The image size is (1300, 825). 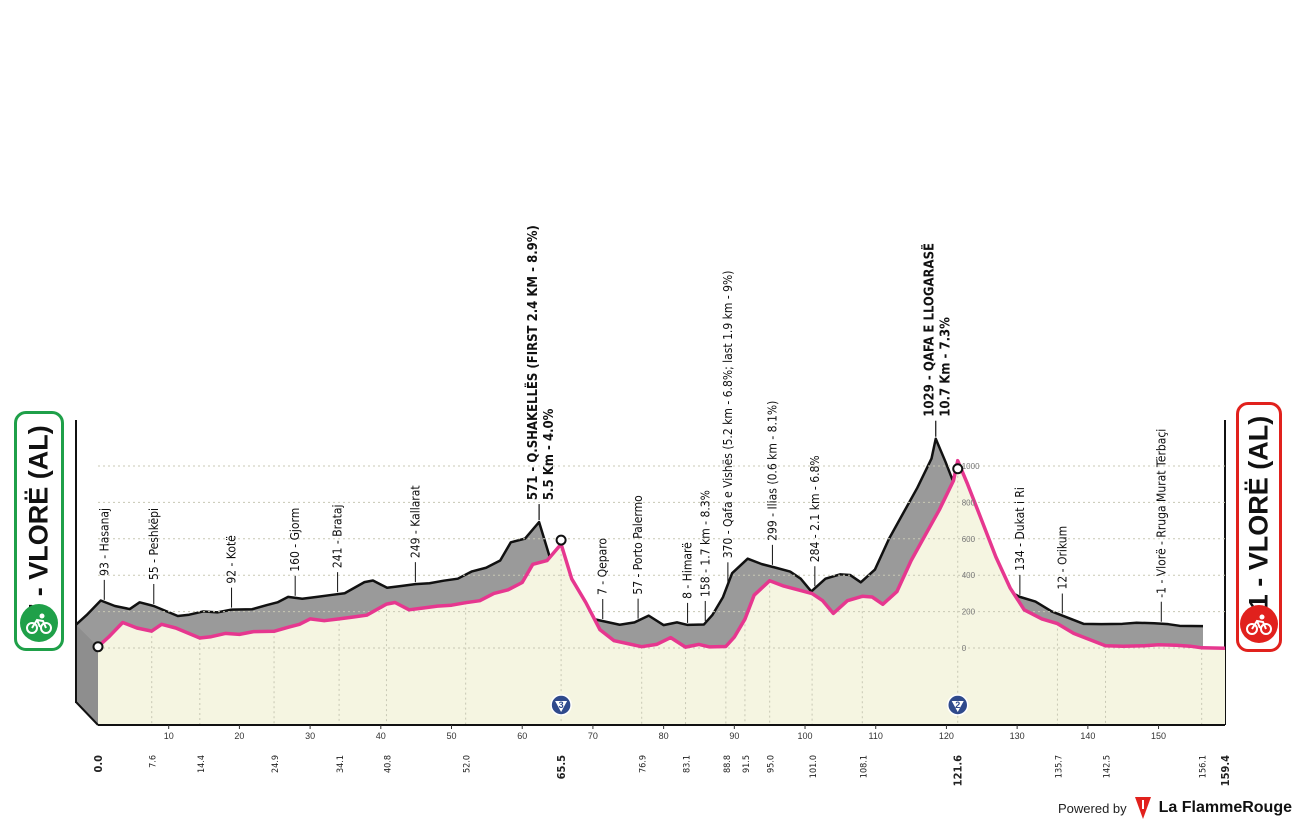 What do you see at coordinates (644, 764) in the screenshot?
I see `distance-marker-label: 76.9` at bounding box center [644, 764].